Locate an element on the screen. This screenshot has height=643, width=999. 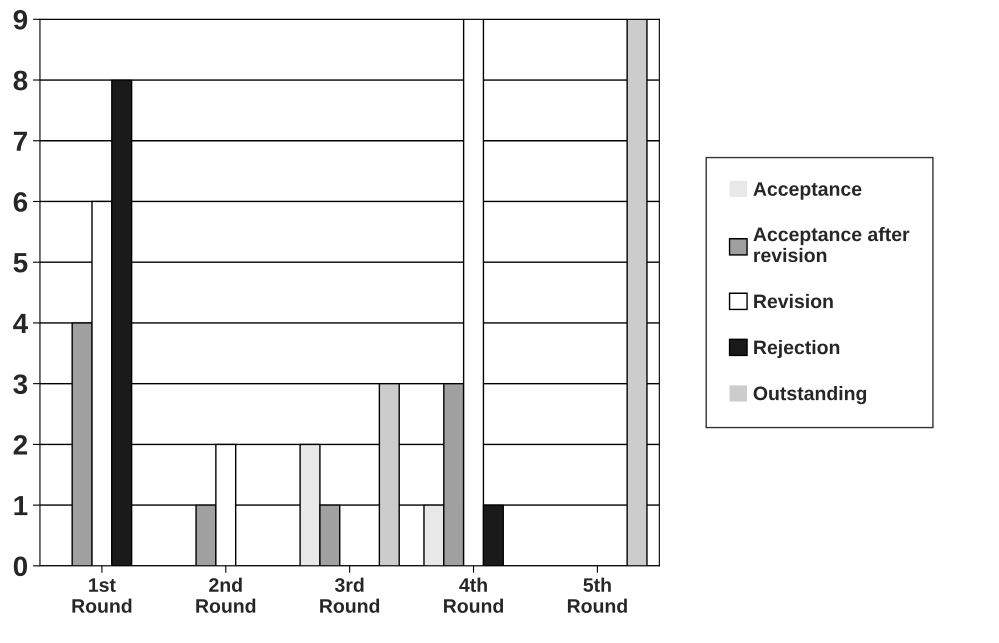
x-tick-label: 5th Round is located at coordinates (597, 595).